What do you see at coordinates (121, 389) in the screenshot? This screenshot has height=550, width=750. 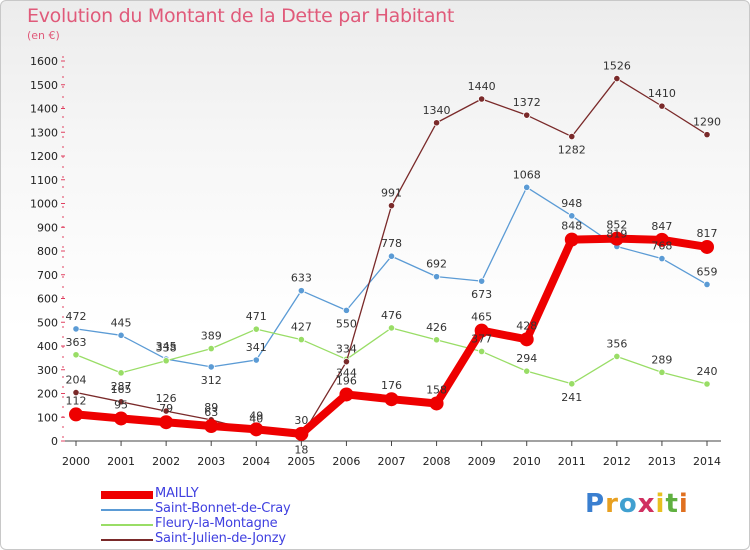 I see `data-label: 165` at bounding box center [121, 389].